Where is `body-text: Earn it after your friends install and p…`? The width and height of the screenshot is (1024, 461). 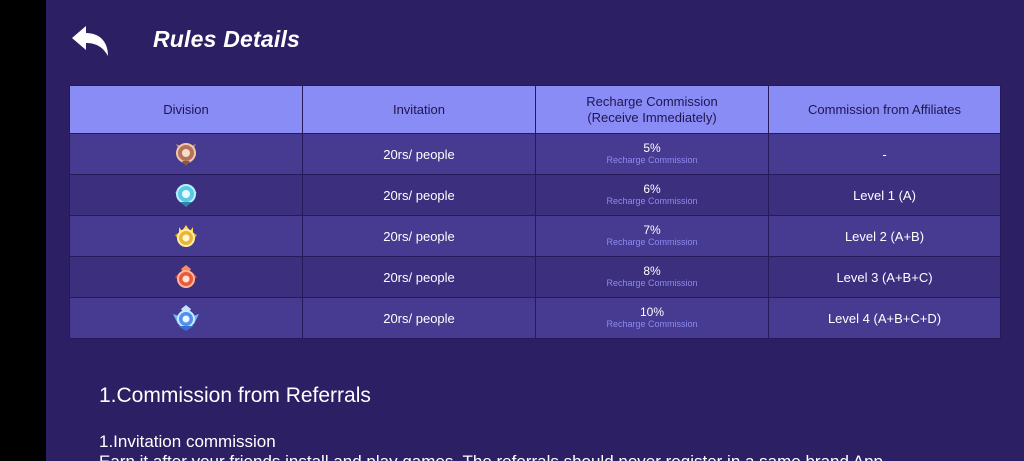
body-text: Earn it after your friends install and p… is located at coordinates (491, 456).